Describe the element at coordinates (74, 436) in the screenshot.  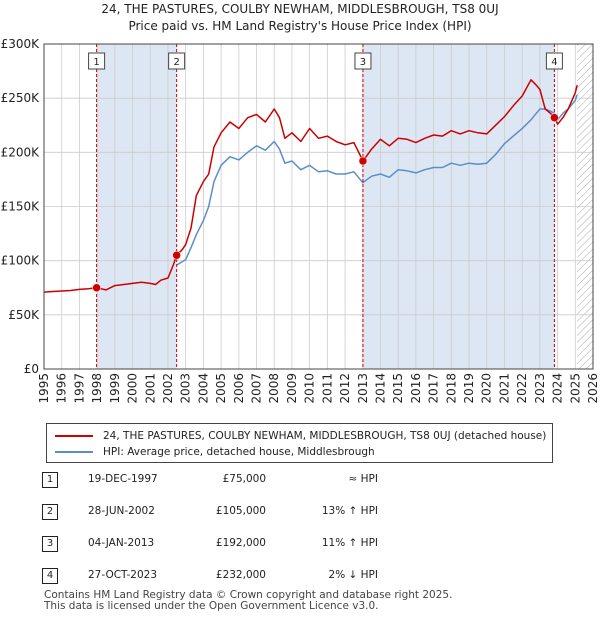
I see `legend-swatch-property` at that location.